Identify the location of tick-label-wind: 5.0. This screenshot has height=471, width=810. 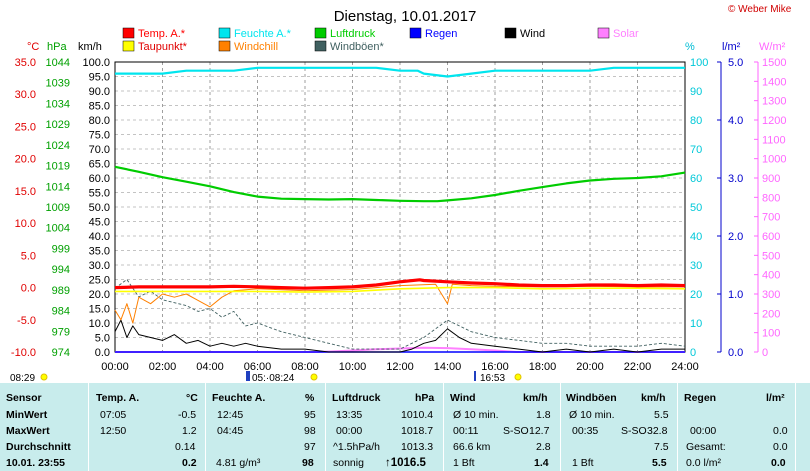
(102, 339).